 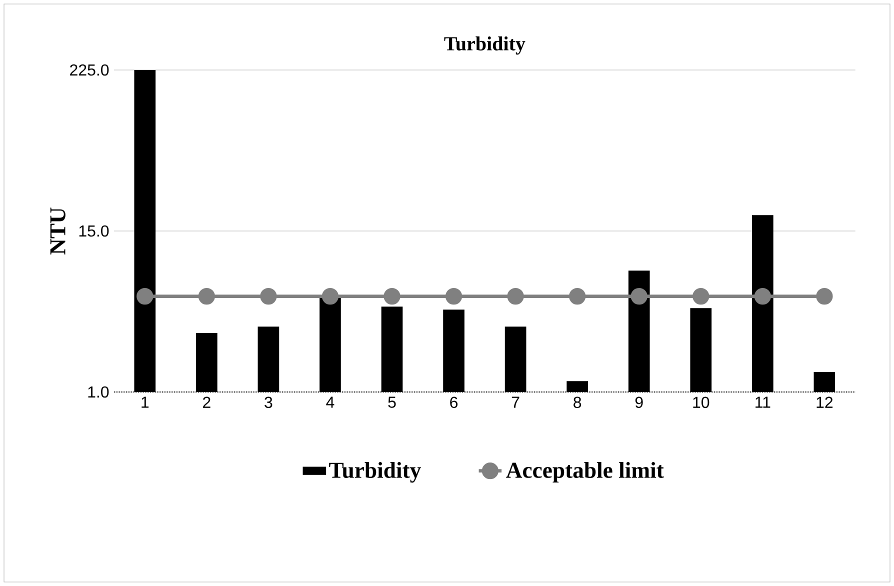 What do you see at coordinates (578, 402) in the screenshot?
I see `x-tick-label: 8` at bounding box center [578, 402].